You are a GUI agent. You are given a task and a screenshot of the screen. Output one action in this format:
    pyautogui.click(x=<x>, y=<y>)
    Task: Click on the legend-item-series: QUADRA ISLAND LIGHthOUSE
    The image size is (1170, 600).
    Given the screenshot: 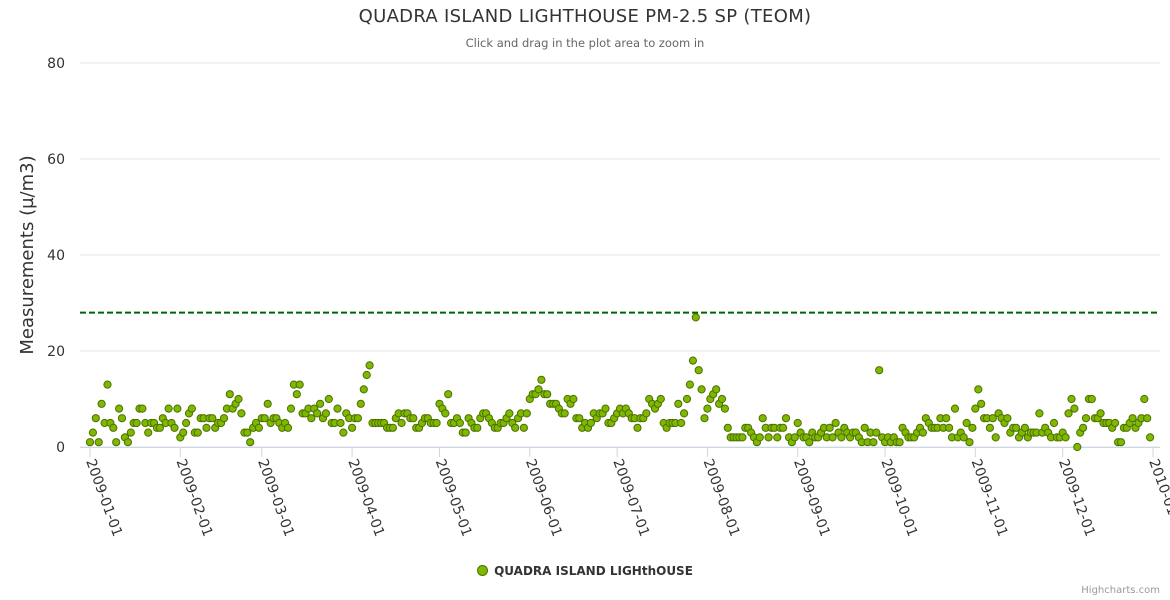 What is the action you would take?
    pyautogui.click(x=585, y=571)
    